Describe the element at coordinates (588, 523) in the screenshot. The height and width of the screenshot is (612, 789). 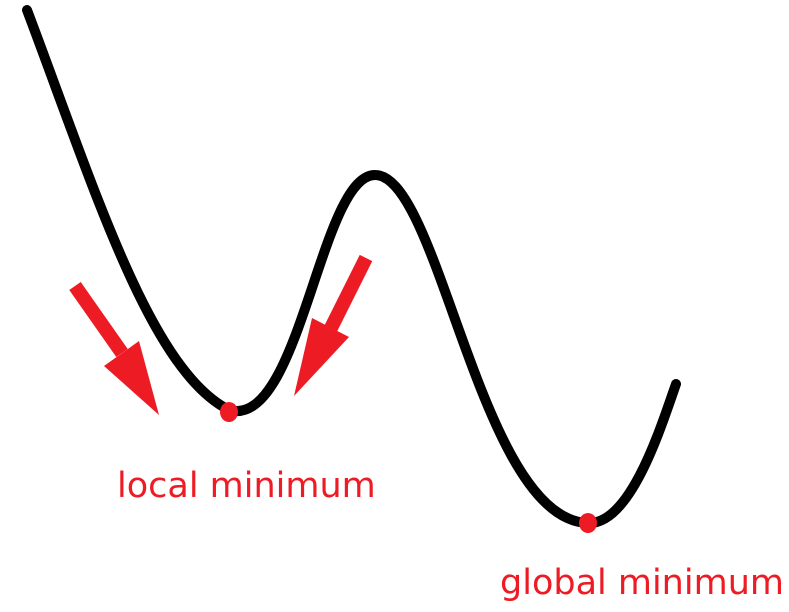
I see `global-minimum-dot` at that location.